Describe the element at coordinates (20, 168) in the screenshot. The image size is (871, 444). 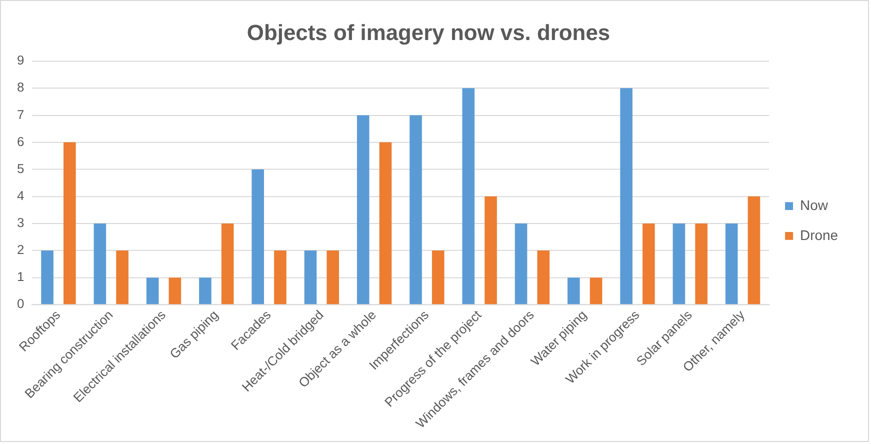
I see `y-tick-label: 5` at that location.